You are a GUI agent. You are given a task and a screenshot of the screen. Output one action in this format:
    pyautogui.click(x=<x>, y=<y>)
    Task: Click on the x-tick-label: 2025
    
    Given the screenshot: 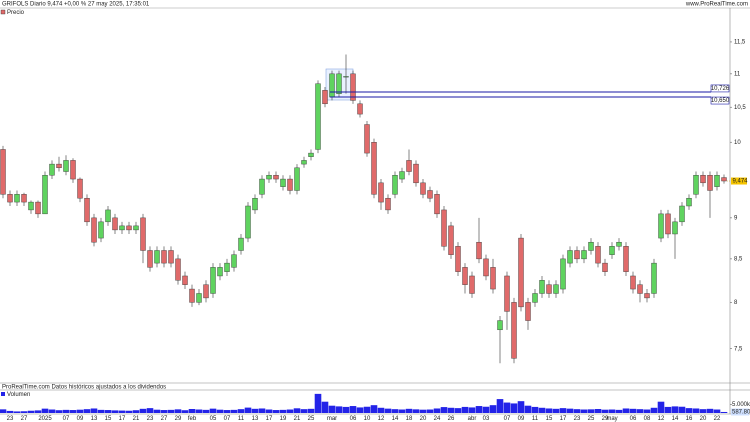 What is the action you would take?
    pyautogui.click(x=45, y=419)
    